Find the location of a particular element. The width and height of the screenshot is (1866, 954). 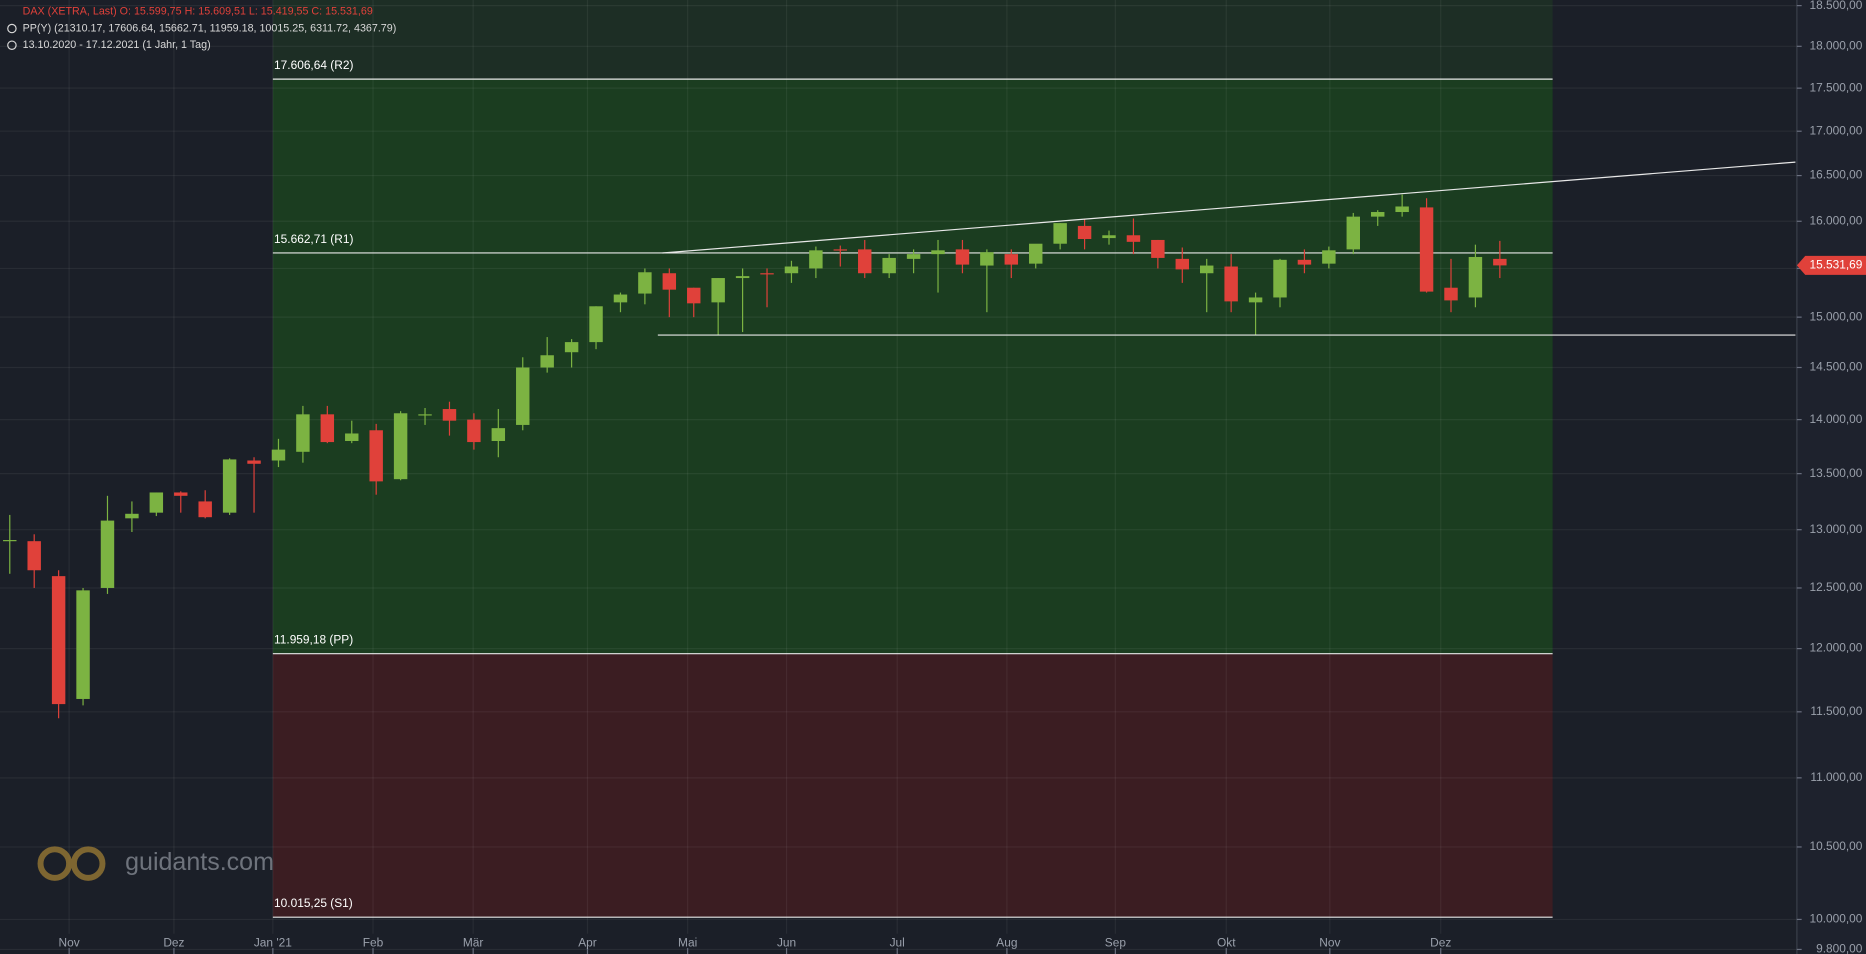

pivot-label: 17.606,64 (R2) is located at coordinates (313, 65).